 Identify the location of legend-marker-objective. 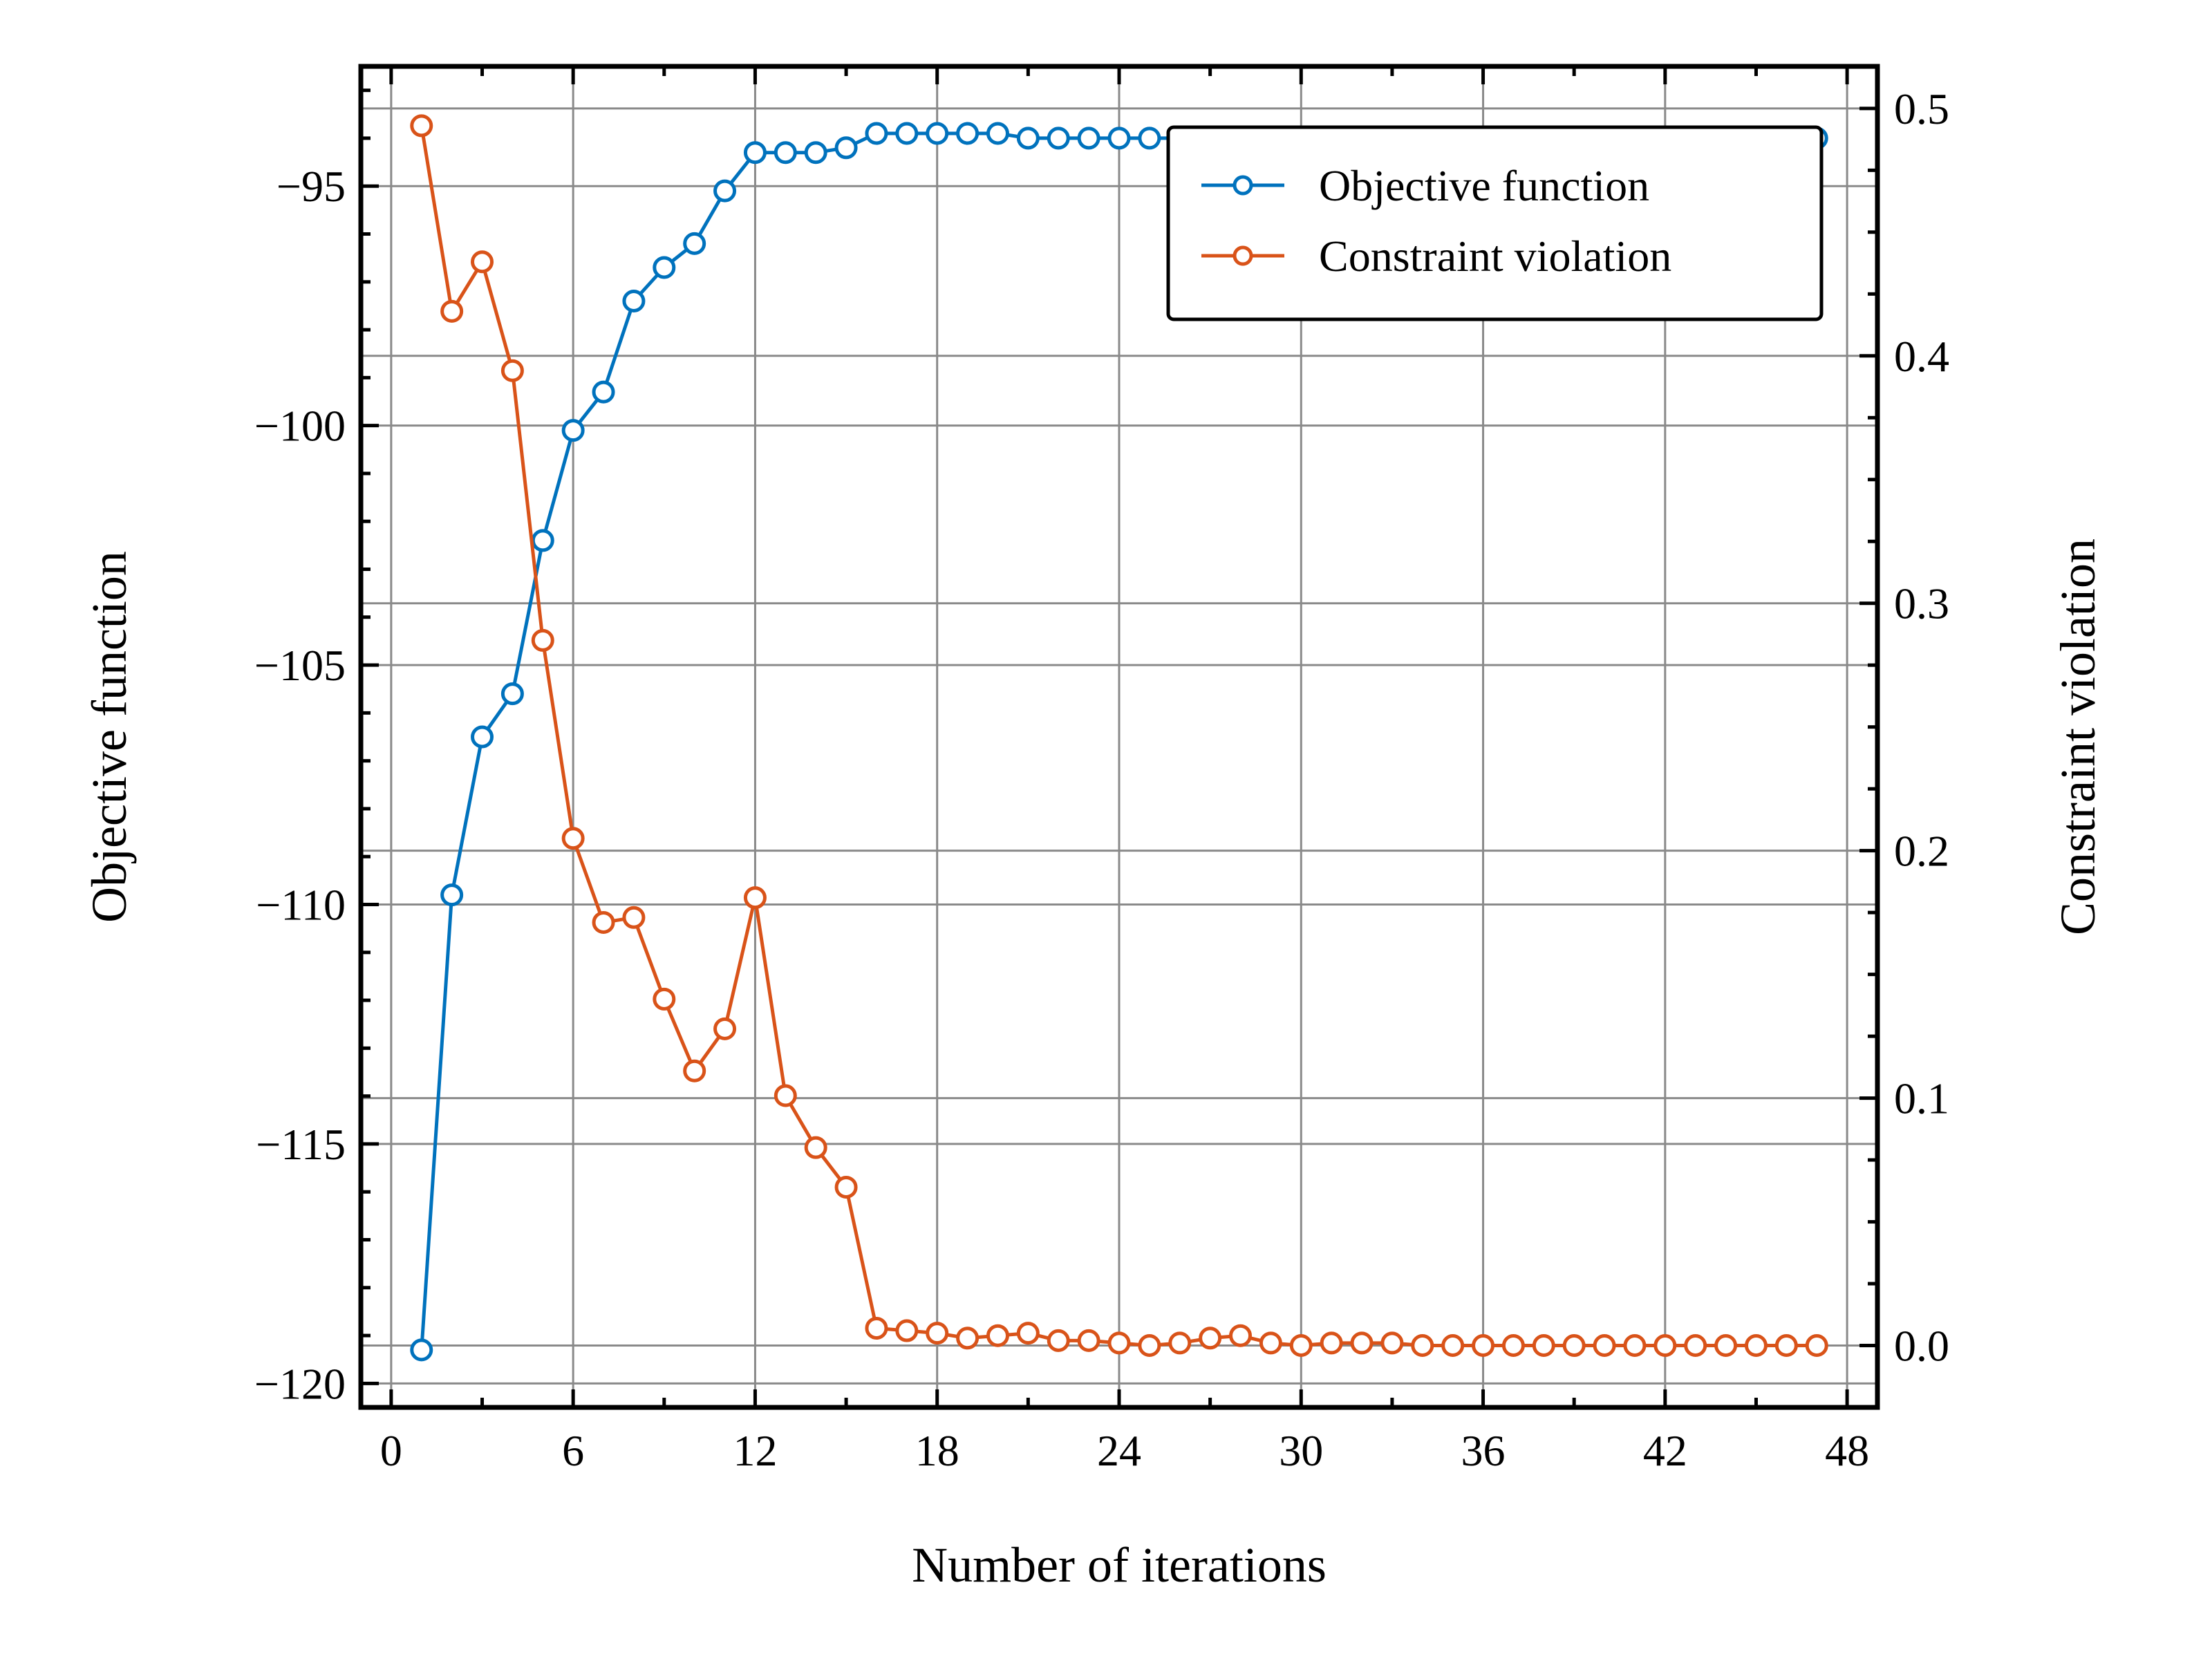
(1242, 185).